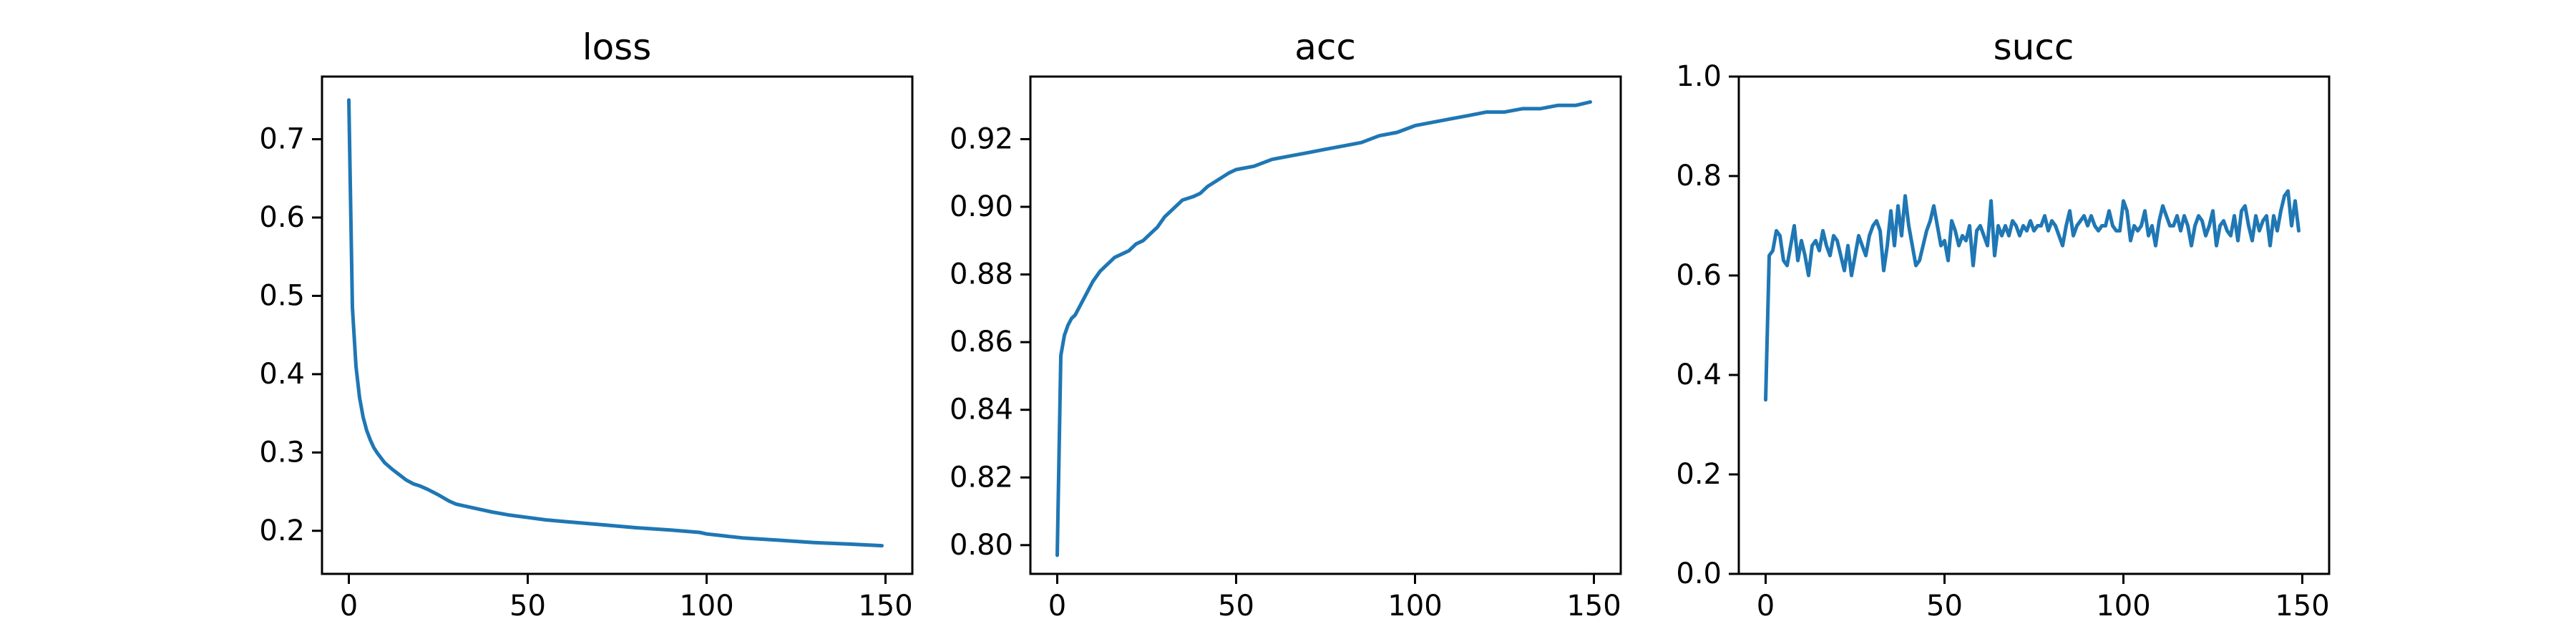 This screenshot has height=644, width=2576. What do you see at coordinates (1699, 176) in the screenshot?
I see `y-tick-label: 0.8` at bounding box center [1699, 176].